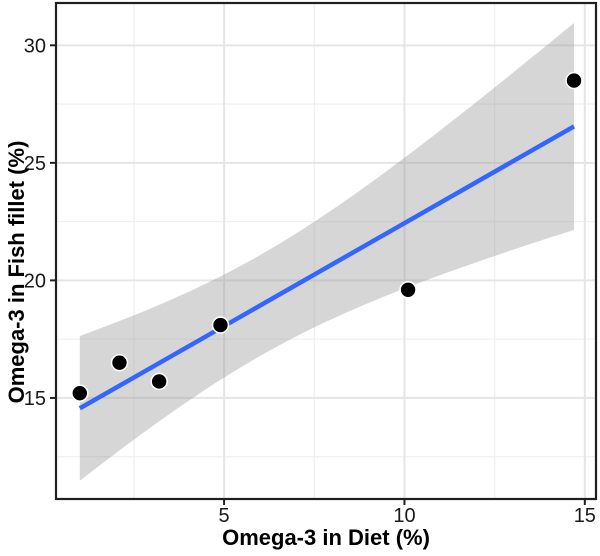 The height and width of the screenshot is (556, 600). What do you see at coordinates (35, 399) in the screenshot?
I see `y-tick-label: 15` at bounding box center [35, 399].